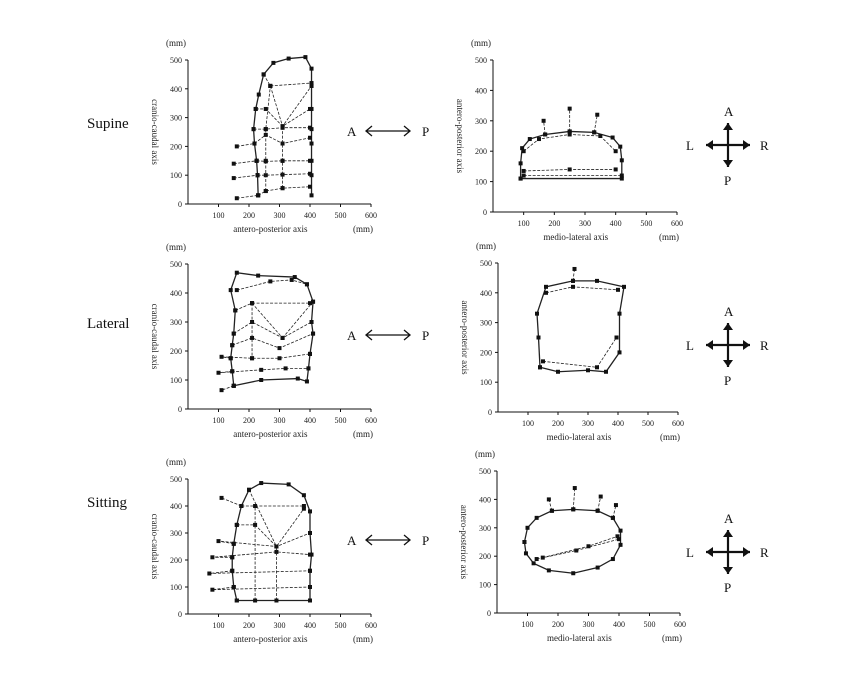  Describe the element at coordinates (371, 625) in the screenshot. I see `x-tick-label: 600` at that location.